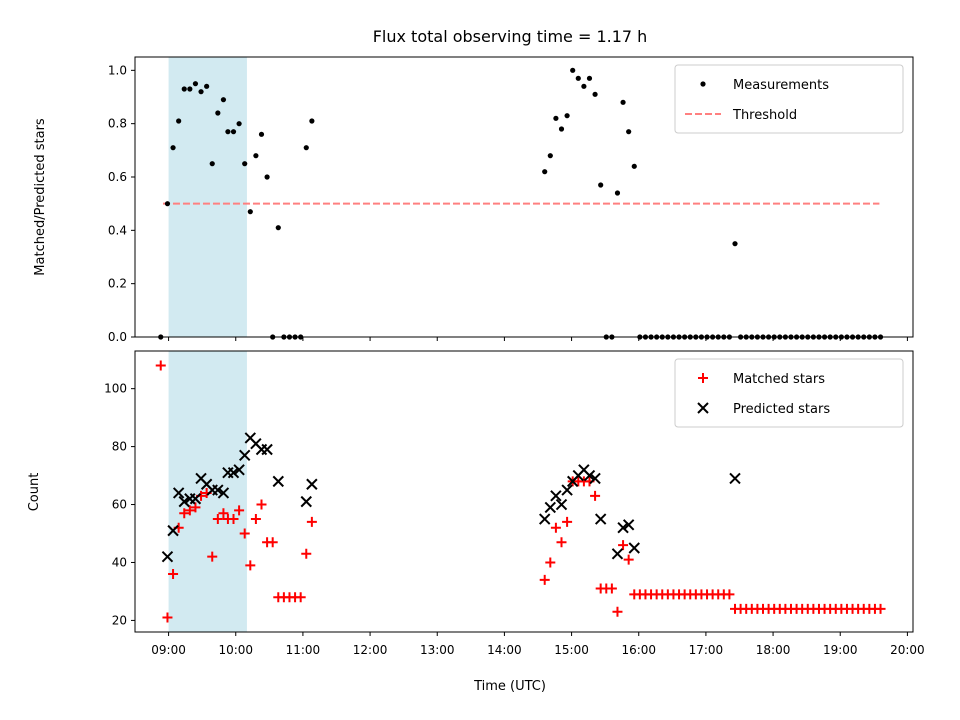 This screenshot has width=960, height=720. Describe the element at coordinates (115, 389) in the screenshot. I see `y-tick-label: 100` at that location.